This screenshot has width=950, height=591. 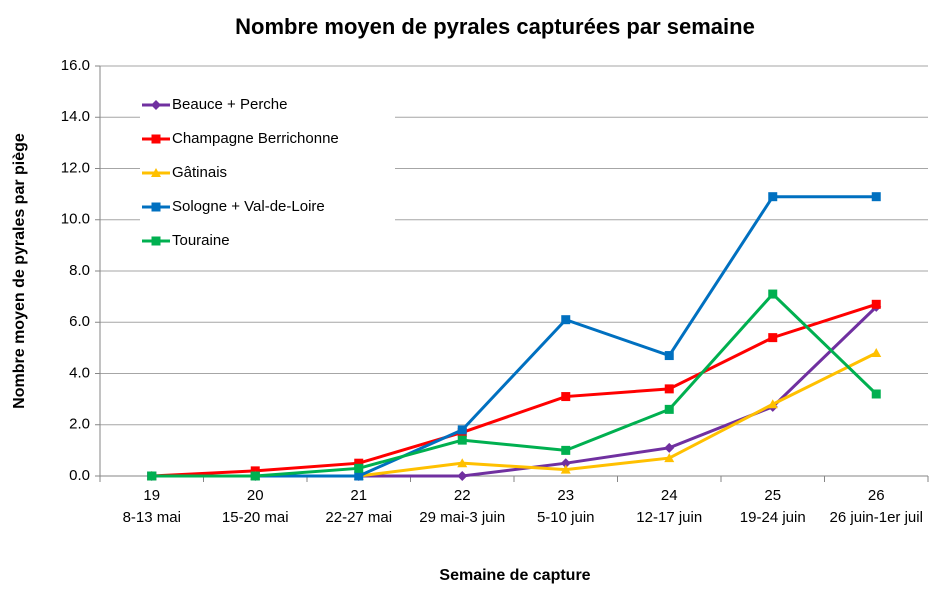 I want to click on y-tick-label: 2.0, so click(x=79, y=424).